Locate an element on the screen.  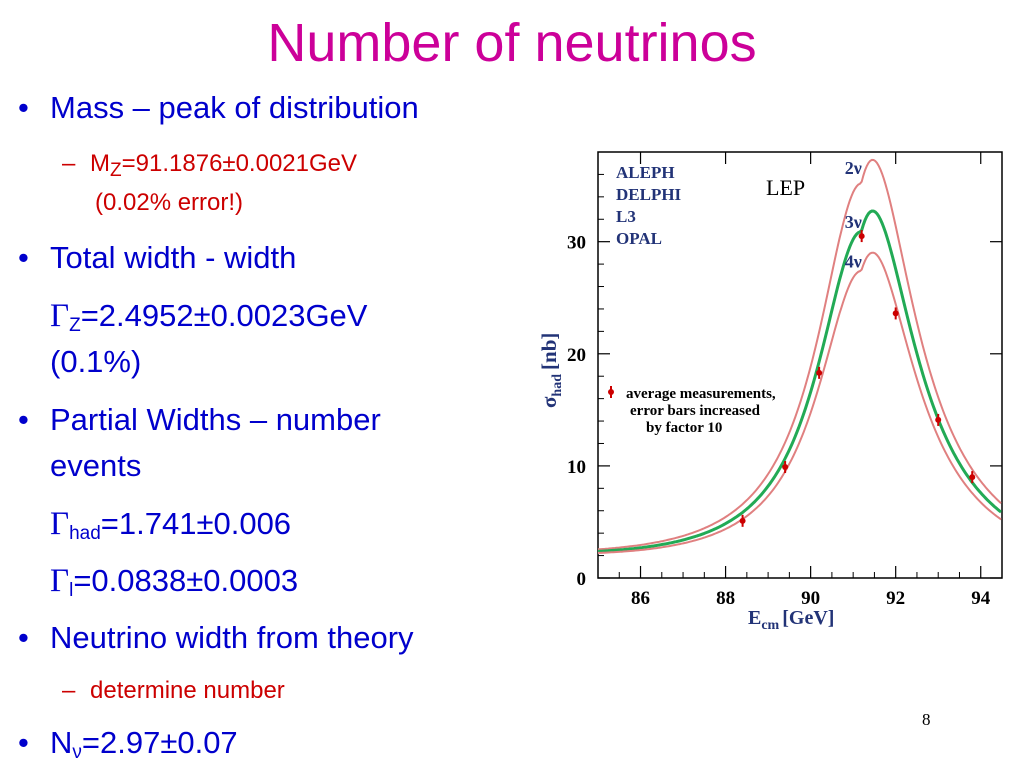
bullet-partial-text-2: events is located at coordinates (96, 465).